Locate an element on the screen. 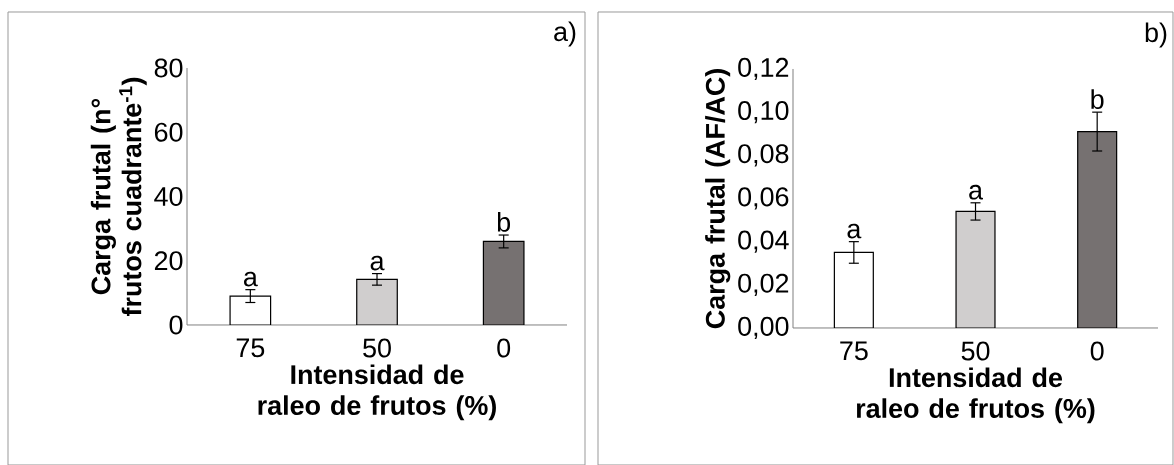  y-tick-label: 0,10 is located at coordinates (763, 112).